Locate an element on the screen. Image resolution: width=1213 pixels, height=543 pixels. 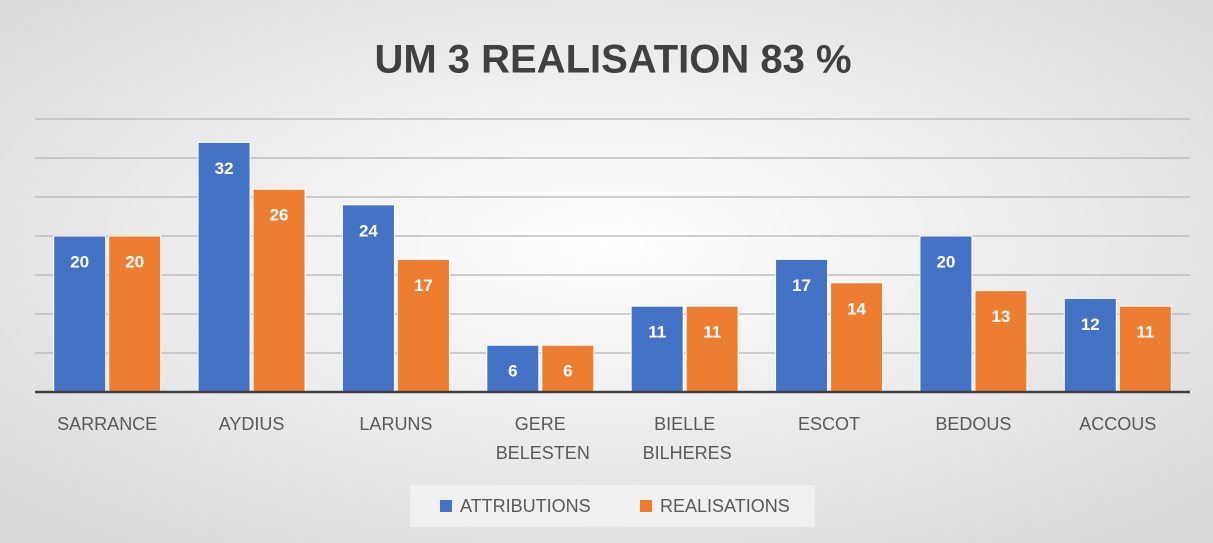
data-label: 24 is located at coordinates (368, 230).